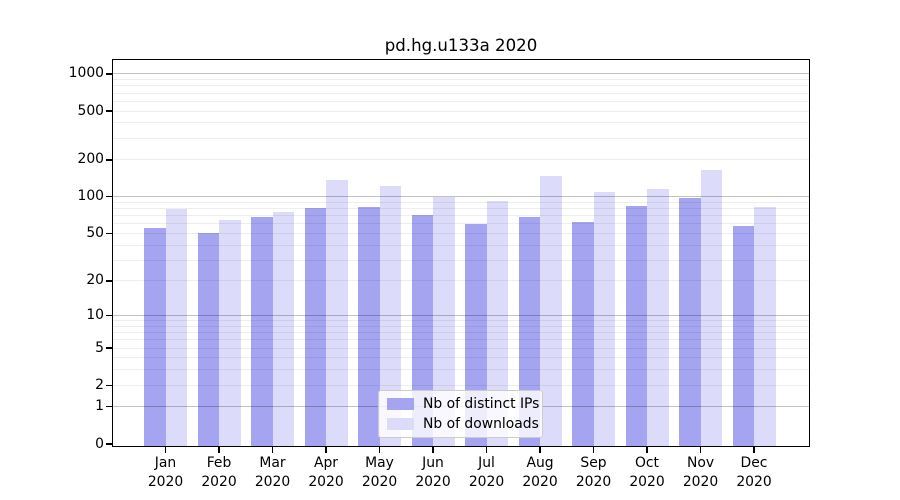 This screenshot has width=900, height=500. I want to click on x-tick-month: Aug, so click(540, 463).